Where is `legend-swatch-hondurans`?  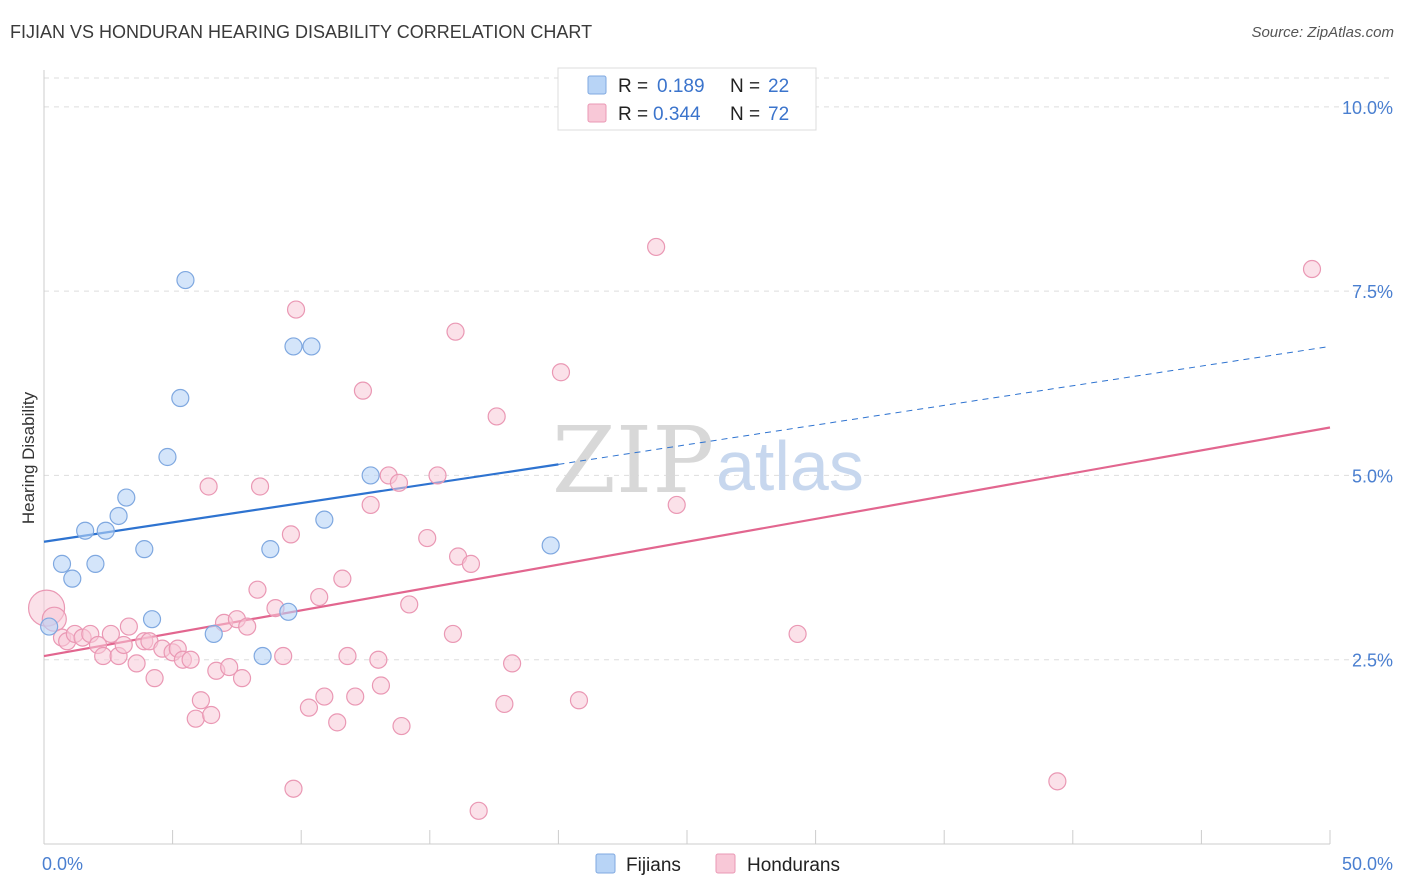 legend-swatch-hondurans is located at coordinates (597, 113).